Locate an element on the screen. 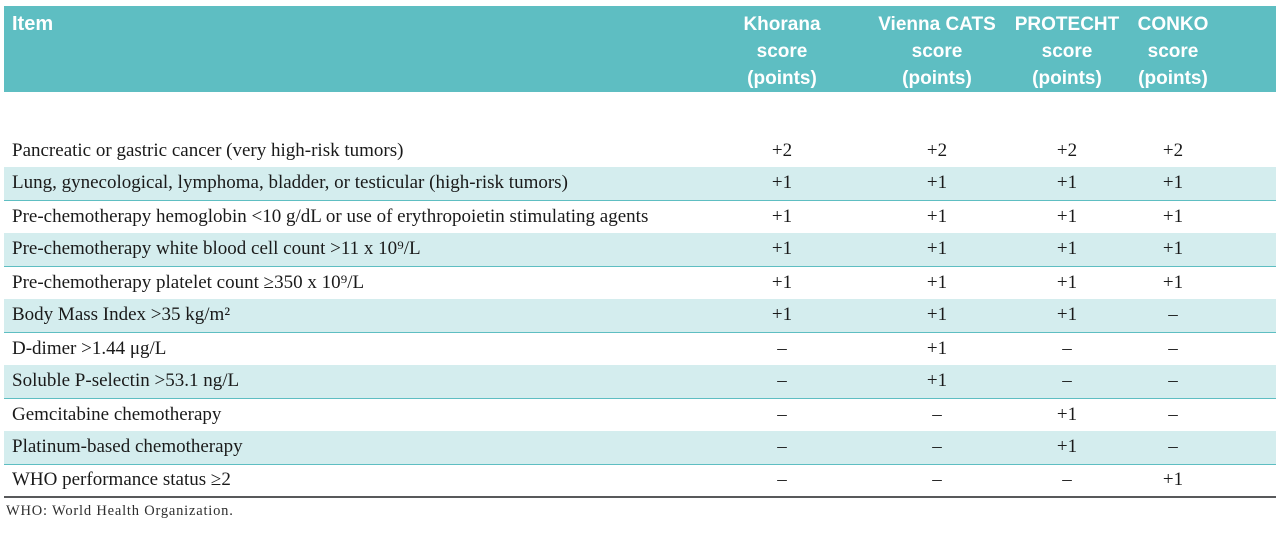 The image size is (1280, 535). column-header-protecht: PROTECHT score (points) is located at coordinates (1067, 49).